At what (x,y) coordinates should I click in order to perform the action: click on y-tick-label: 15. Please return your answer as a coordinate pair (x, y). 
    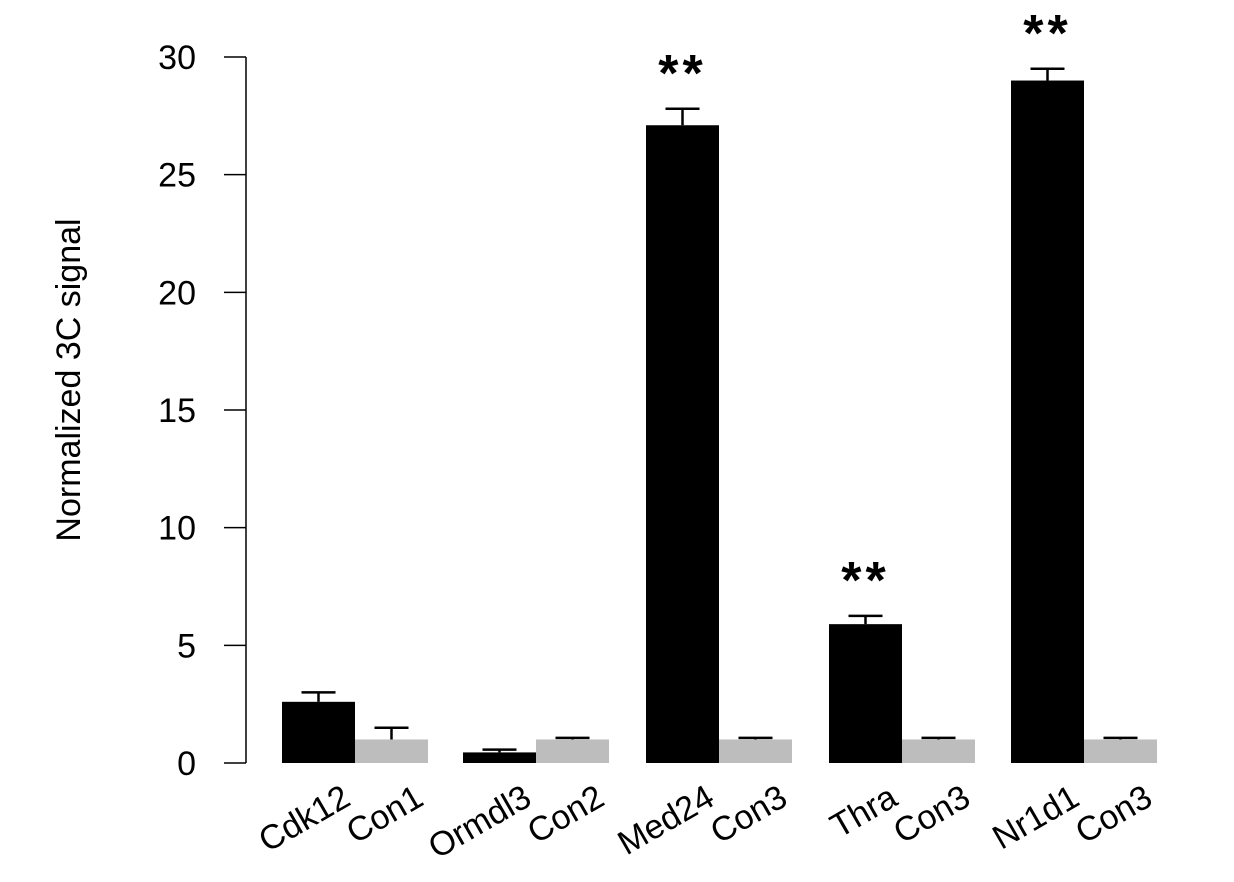
    Looking at the image, I should click on (177, 411).